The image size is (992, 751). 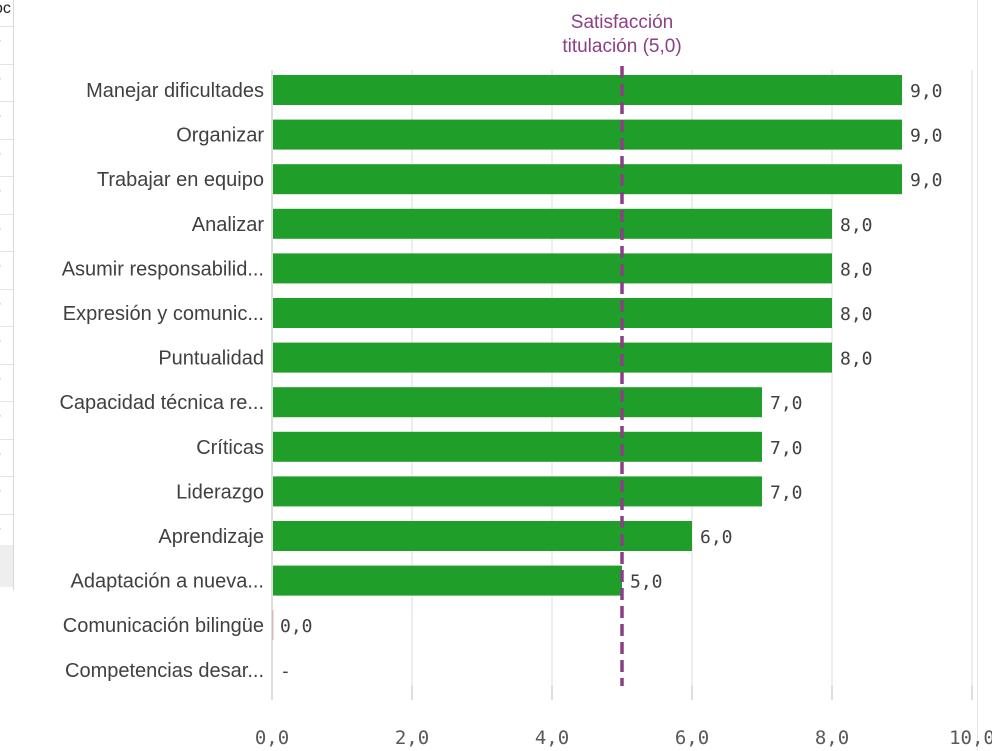 I want to click on reference-line-layer: Satisfacción titulación (5,0), so click(x=622, y=349).